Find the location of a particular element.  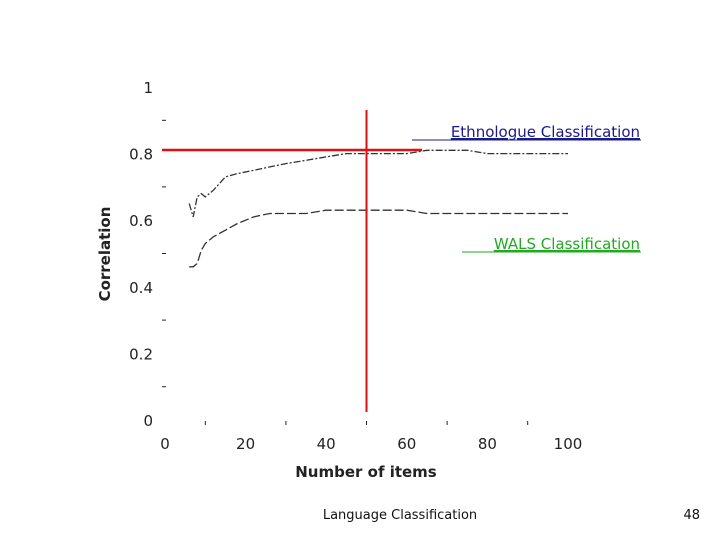

page-number: 48 is located at coordinates (691, 515).